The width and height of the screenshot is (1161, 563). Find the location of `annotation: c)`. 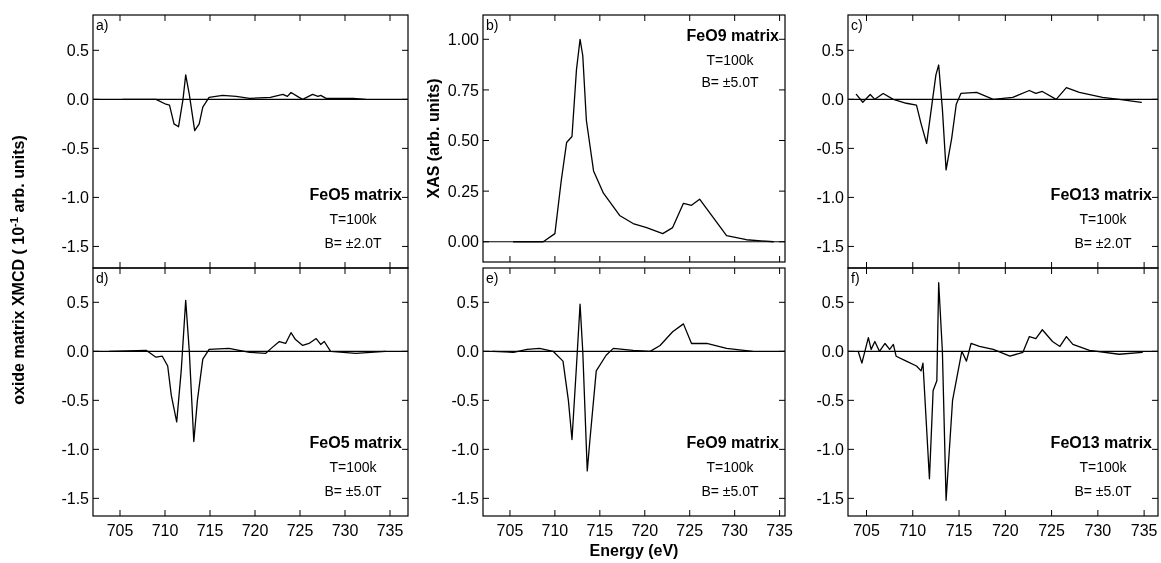

annotation: c) is located at coordinates (857, 25).